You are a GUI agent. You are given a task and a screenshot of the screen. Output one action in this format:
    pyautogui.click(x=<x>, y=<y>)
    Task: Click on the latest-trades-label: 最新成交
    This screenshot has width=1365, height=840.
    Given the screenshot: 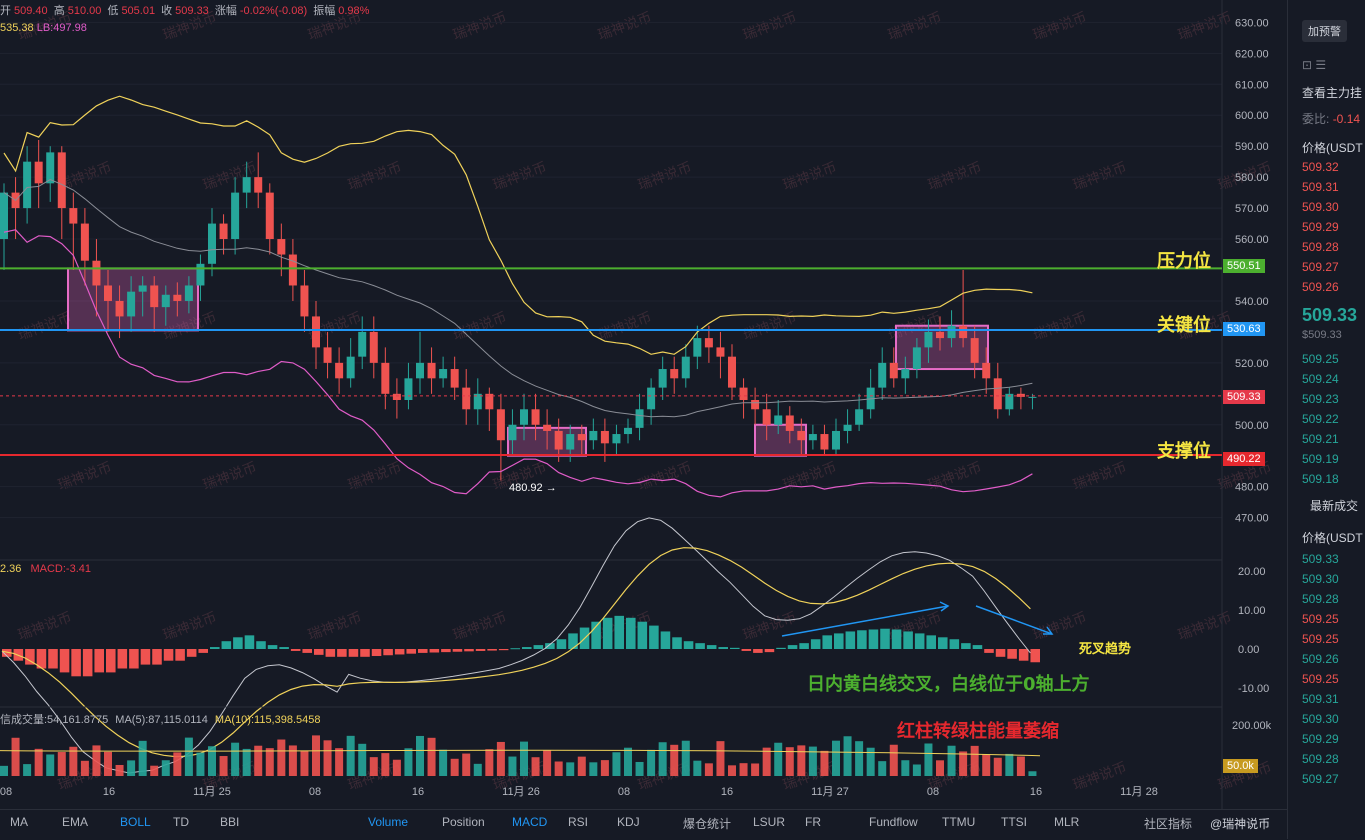 What is the action you would take?
    pyautogui.click(x=1334, y=506)
    